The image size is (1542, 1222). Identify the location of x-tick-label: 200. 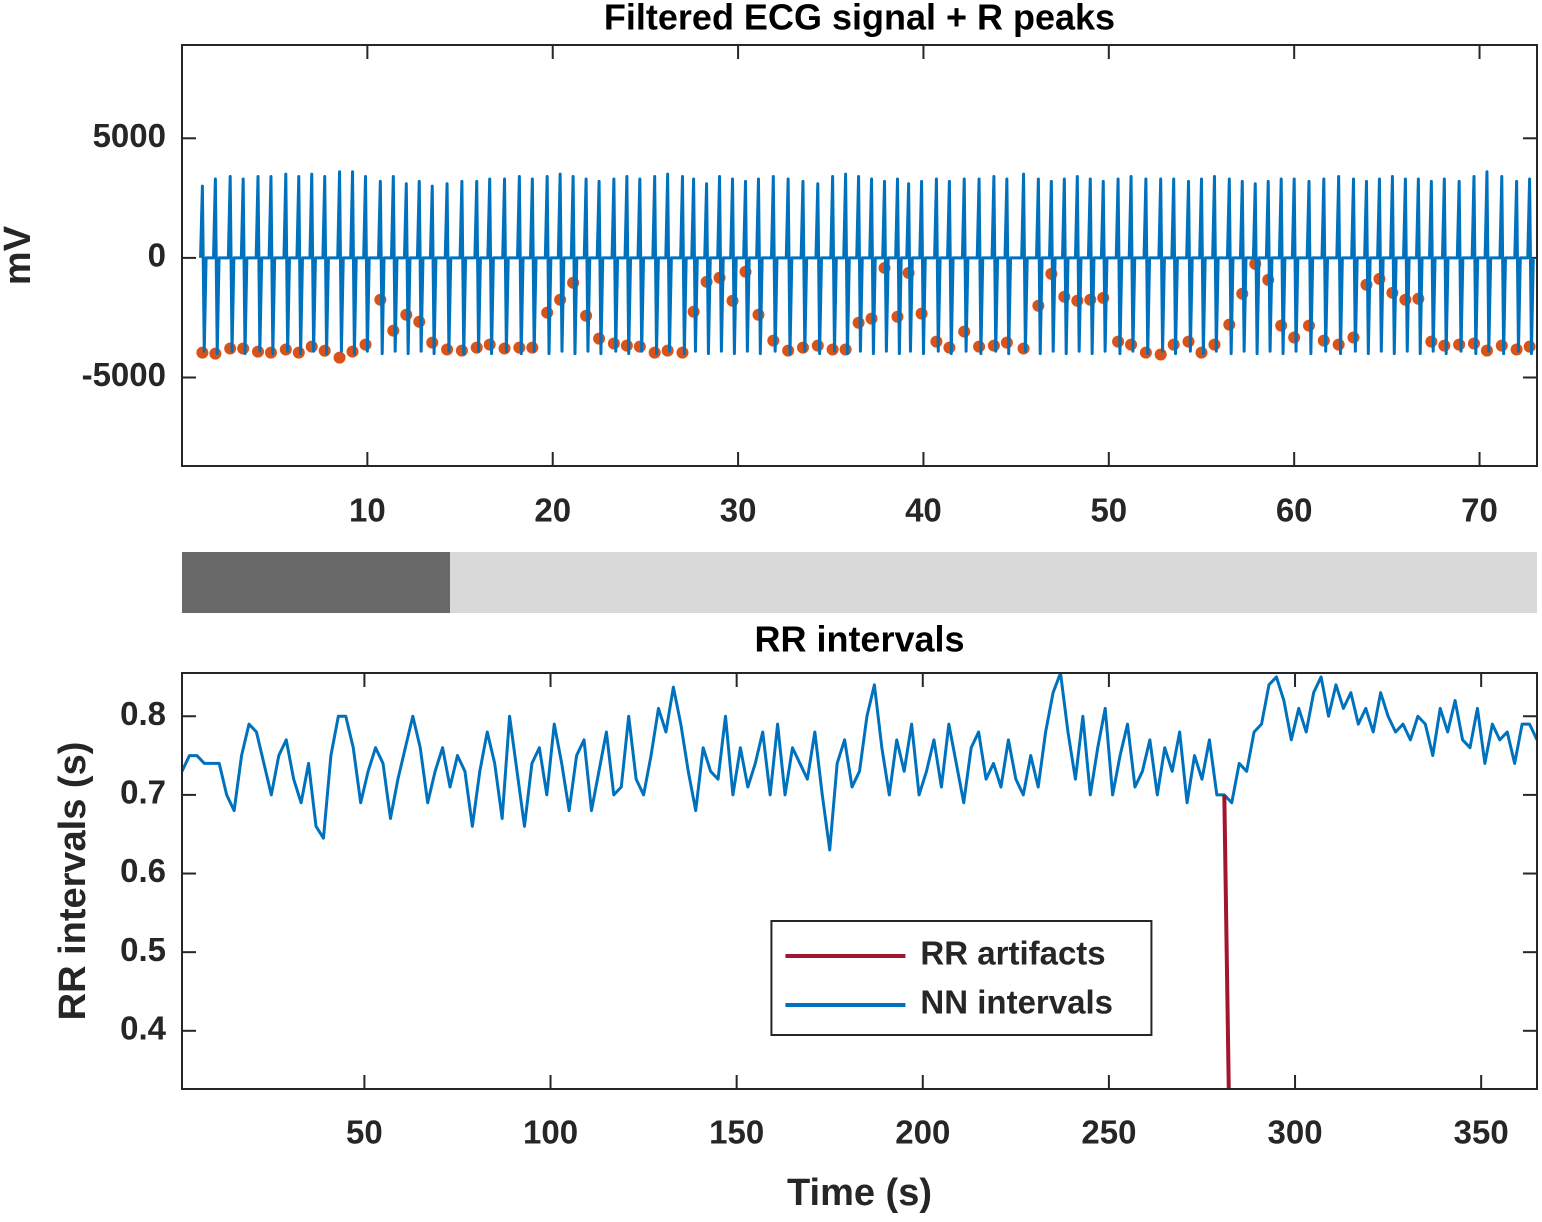
(922, 1132).